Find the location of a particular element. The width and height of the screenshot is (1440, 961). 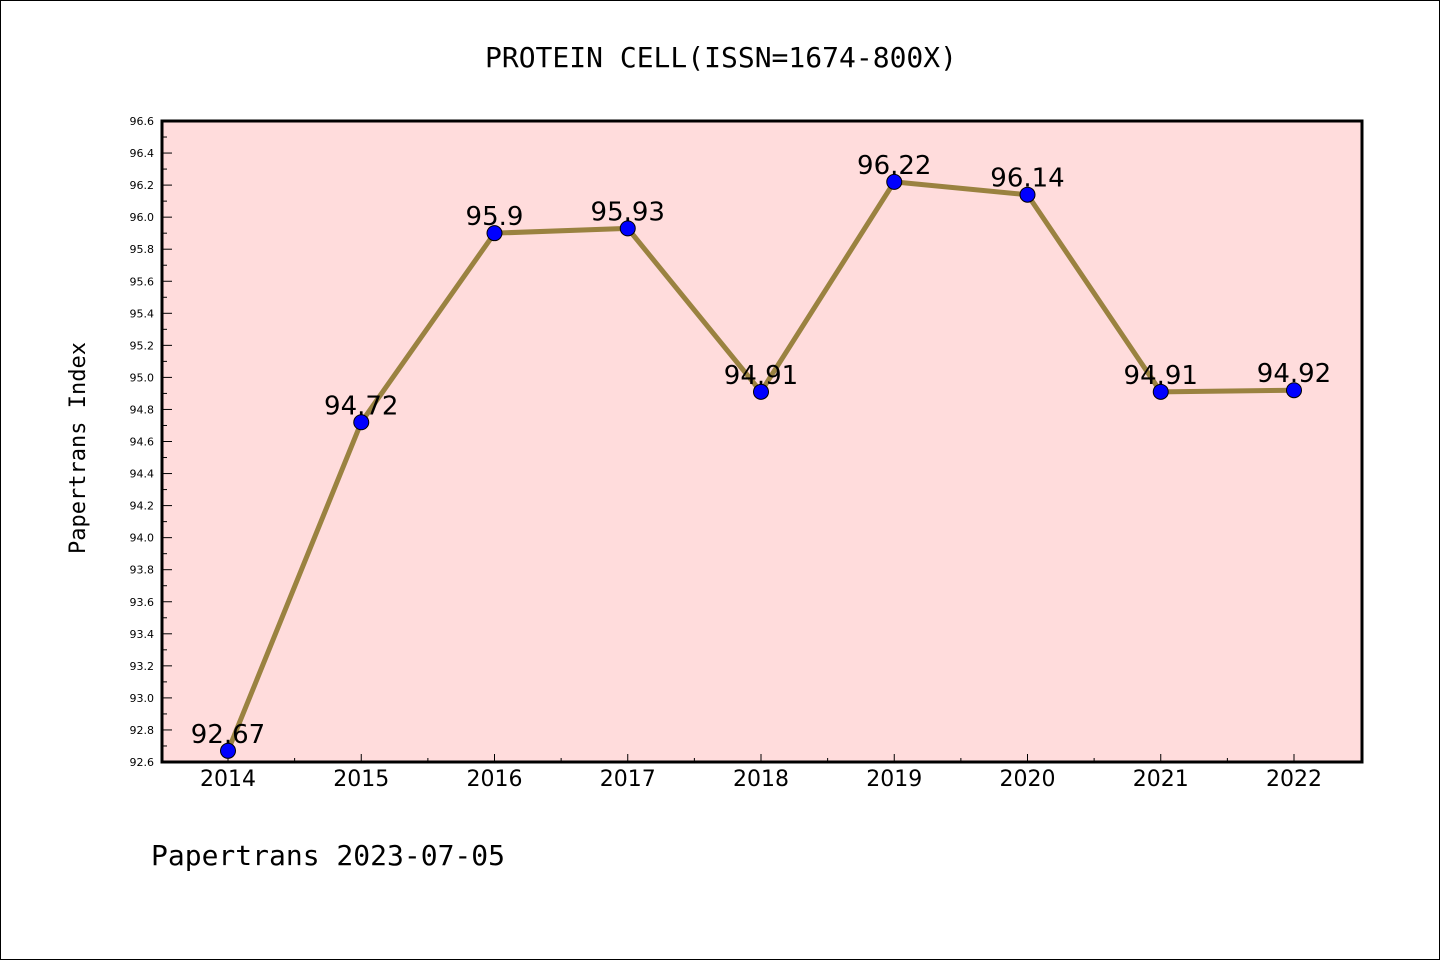

y-tick-label: 96.2 is located at coordinates (142, 185).